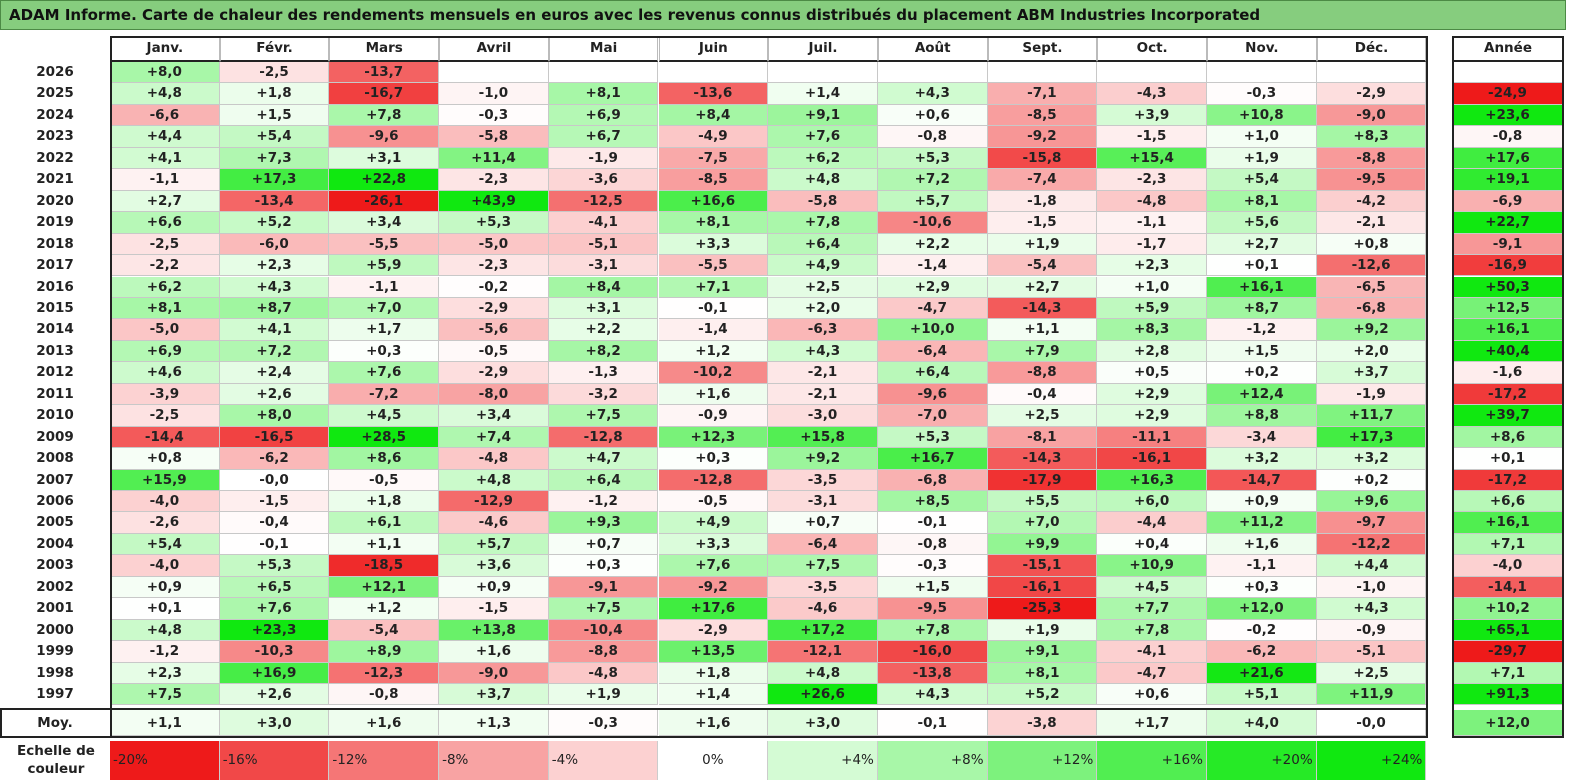 This screenshot has height=783, width=1570. Describe the element at coordinates (1042, 158) in the screenshot. I see `heatmap-cell: -15,8` at that location.